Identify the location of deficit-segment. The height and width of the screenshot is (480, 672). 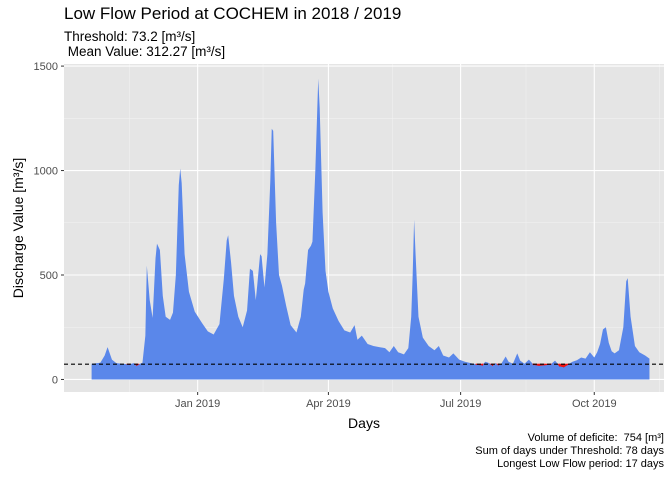
(483, 365).